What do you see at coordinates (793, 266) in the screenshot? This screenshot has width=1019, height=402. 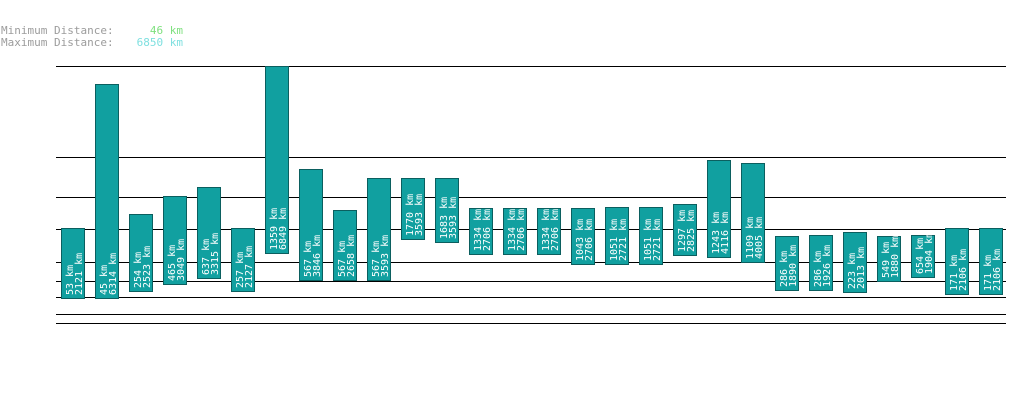 I see `bar-max-label: 1890 km` at bounding box center [793, 266].